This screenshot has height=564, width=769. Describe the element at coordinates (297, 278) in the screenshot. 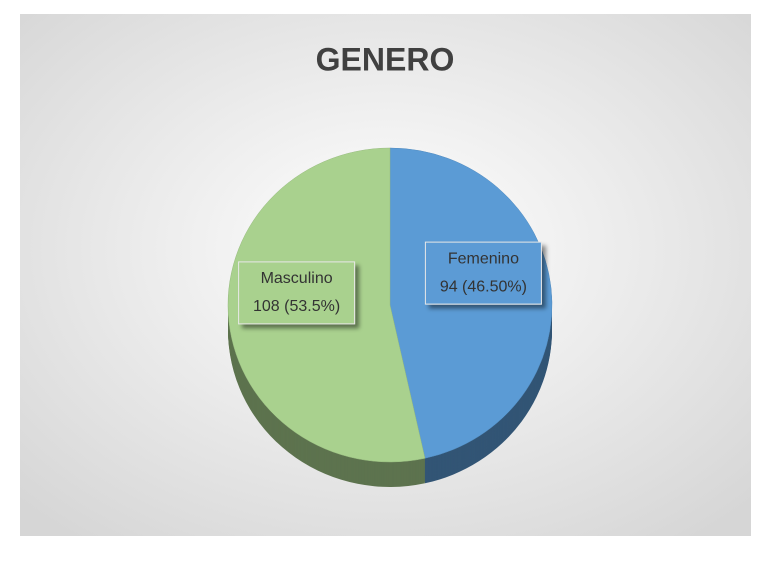

I see `data-label-category: Masculino` at that location.